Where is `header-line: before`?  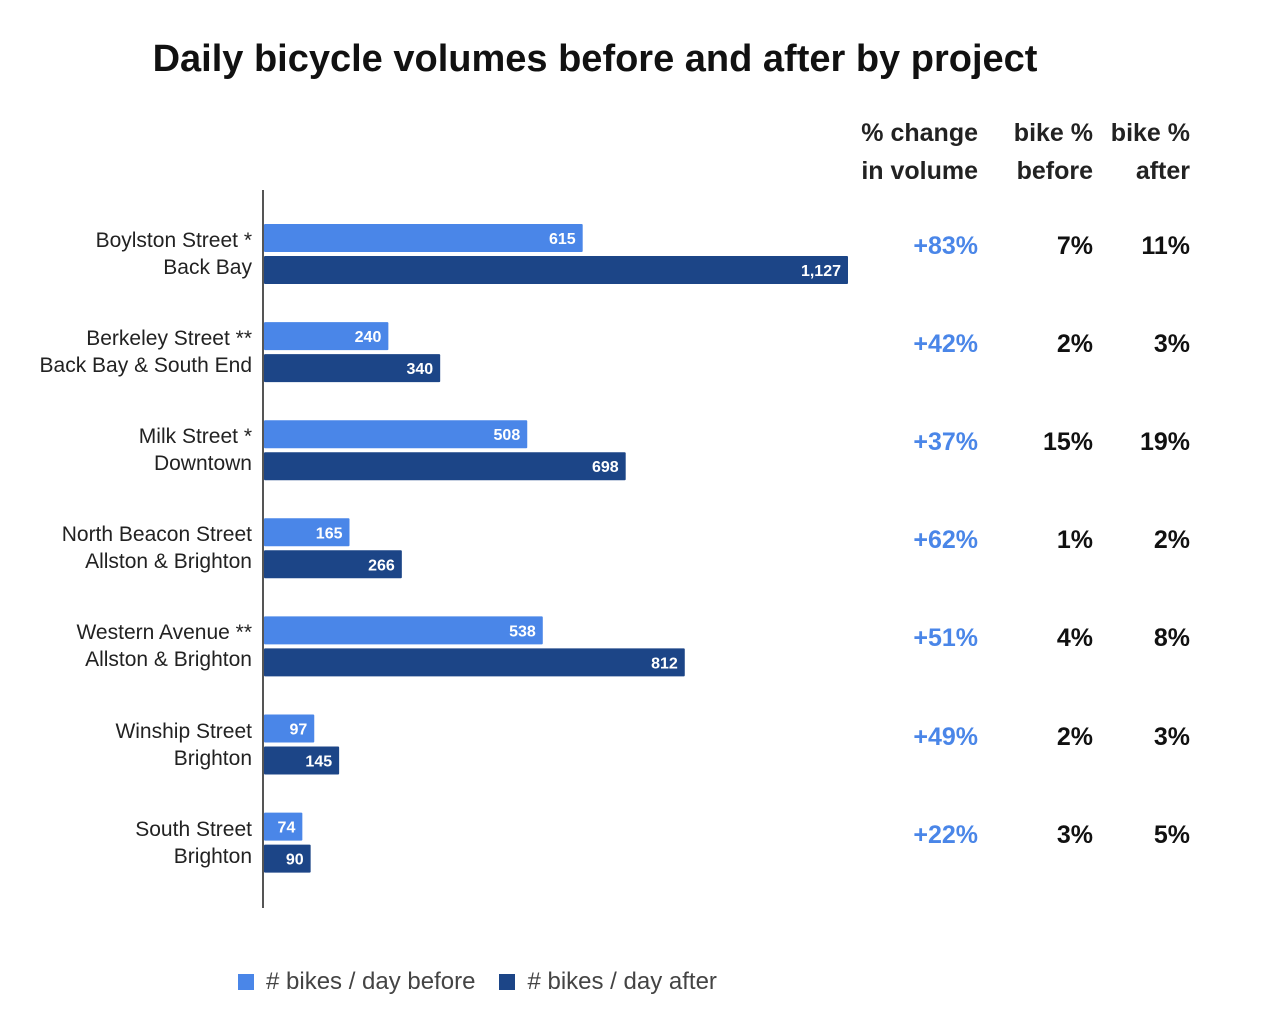
header-line: before is located at coordinates (1054, 171).